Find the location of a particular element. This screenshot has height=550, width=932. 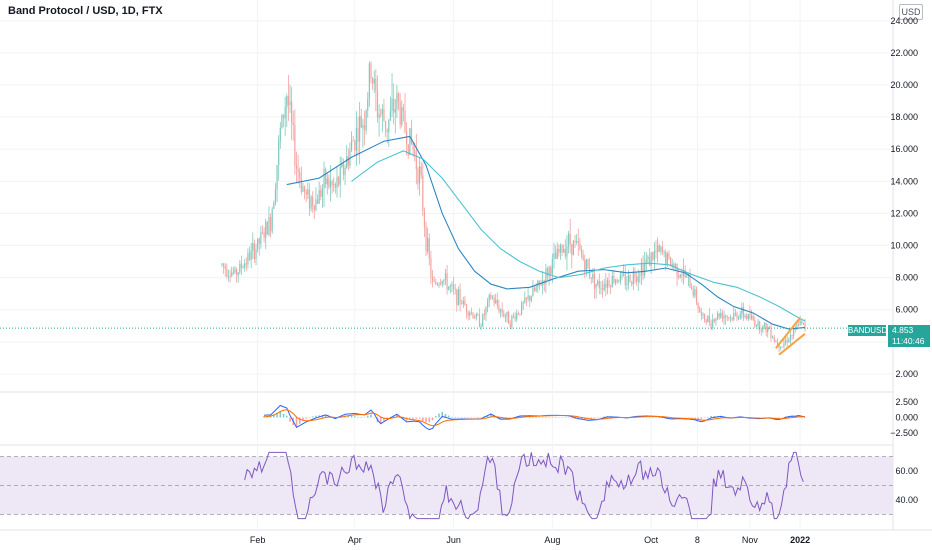

price-tag-value: 4.853 is located at coordinates (903, 330).